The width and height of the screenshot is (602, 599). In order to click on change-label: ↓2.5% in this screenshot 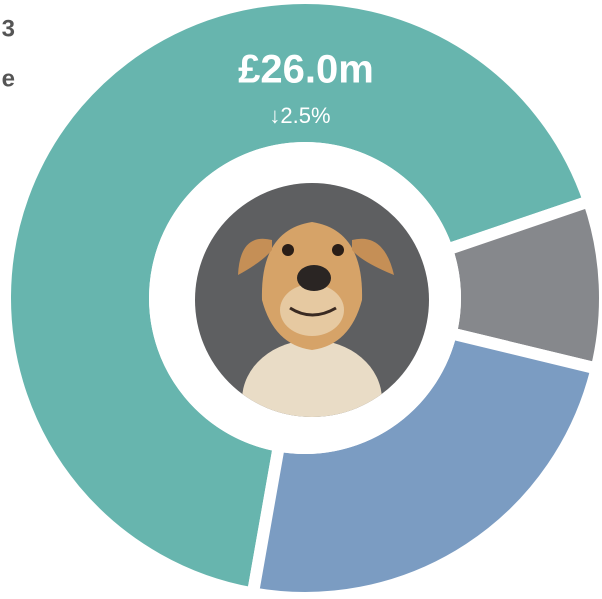, I will do `click(299, 115)`.